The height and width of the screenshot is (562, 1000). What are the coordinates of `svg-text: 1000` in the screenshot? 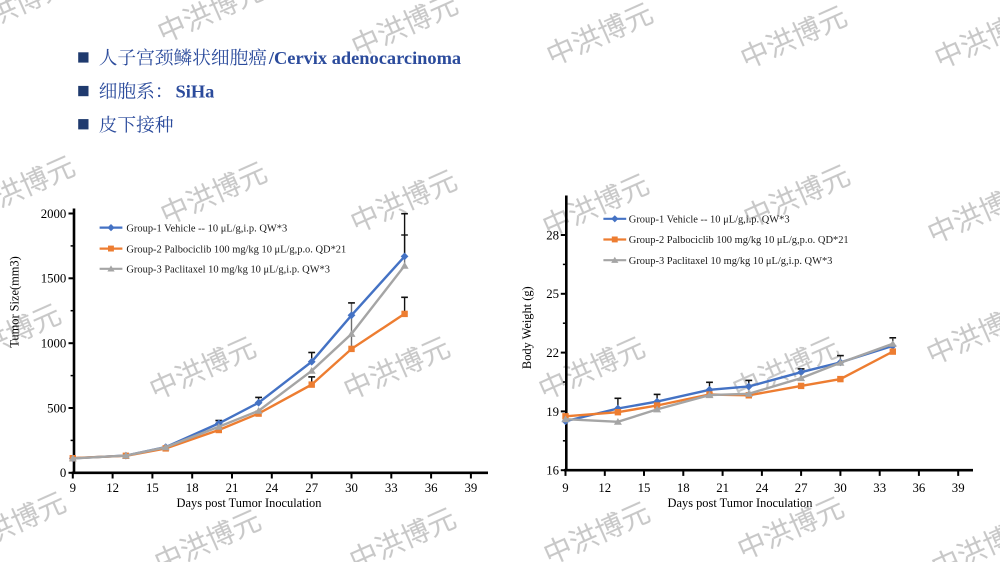 It's located at (54, 344).